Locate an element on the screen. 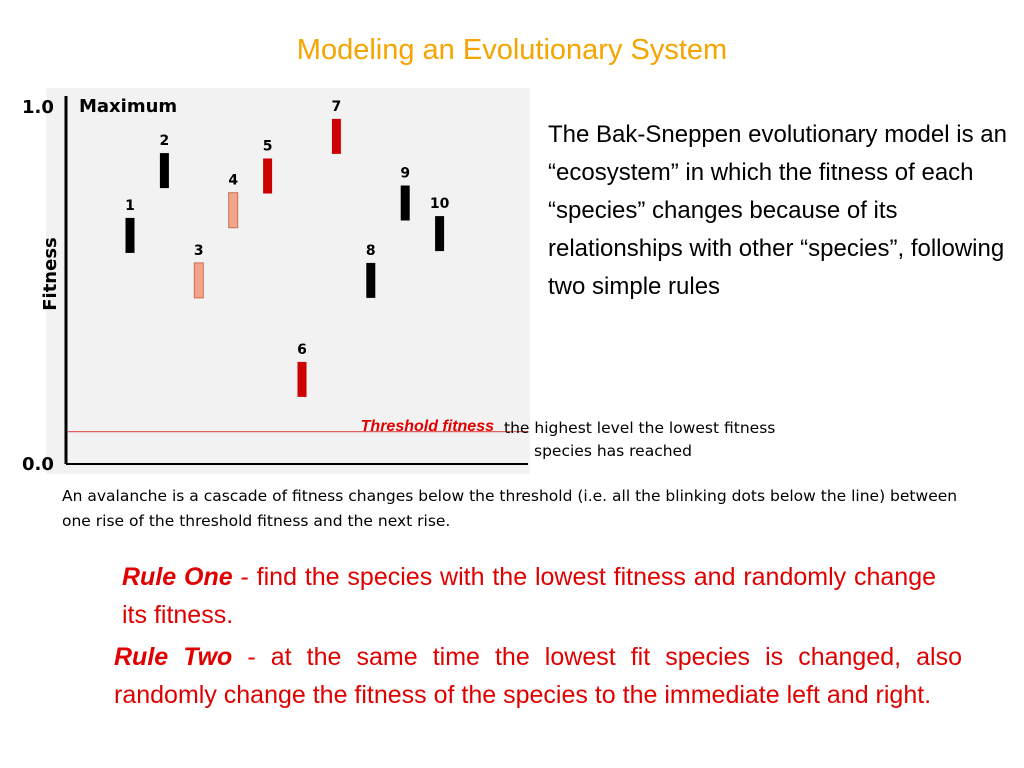 This screenshot has width=1024, height=768. threshold-description-line2: species has reached is located at coordinates (613, 451).